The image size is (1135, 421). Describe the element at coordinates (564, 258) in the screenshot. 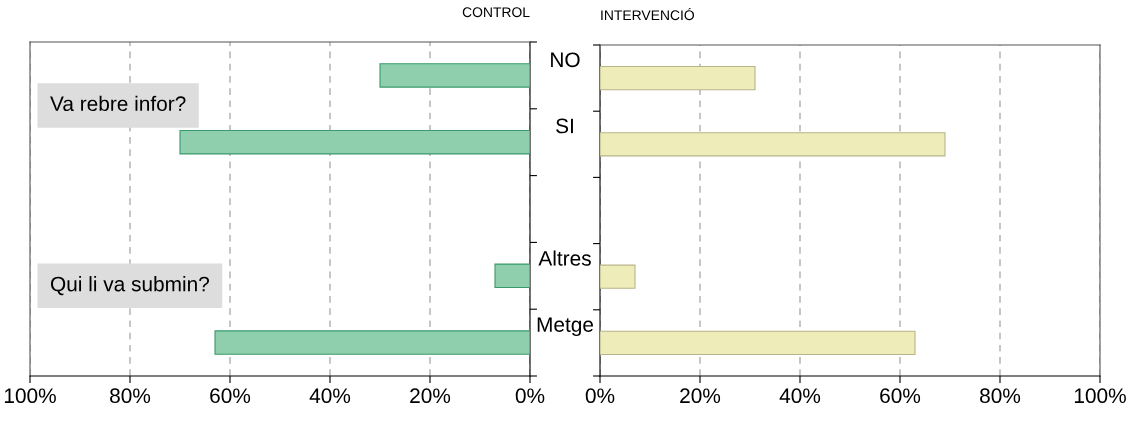

I see `y-tick-label: Altres` at that location.